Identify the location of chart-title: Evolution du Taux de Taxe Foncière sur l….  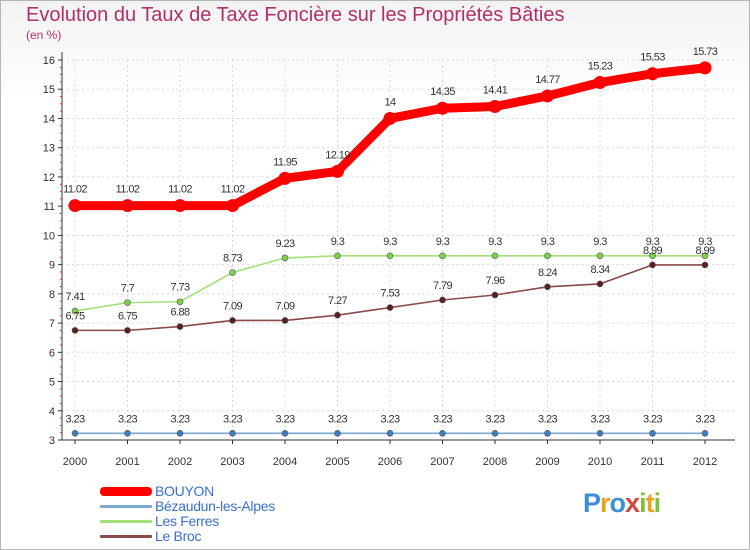
(295, 15).